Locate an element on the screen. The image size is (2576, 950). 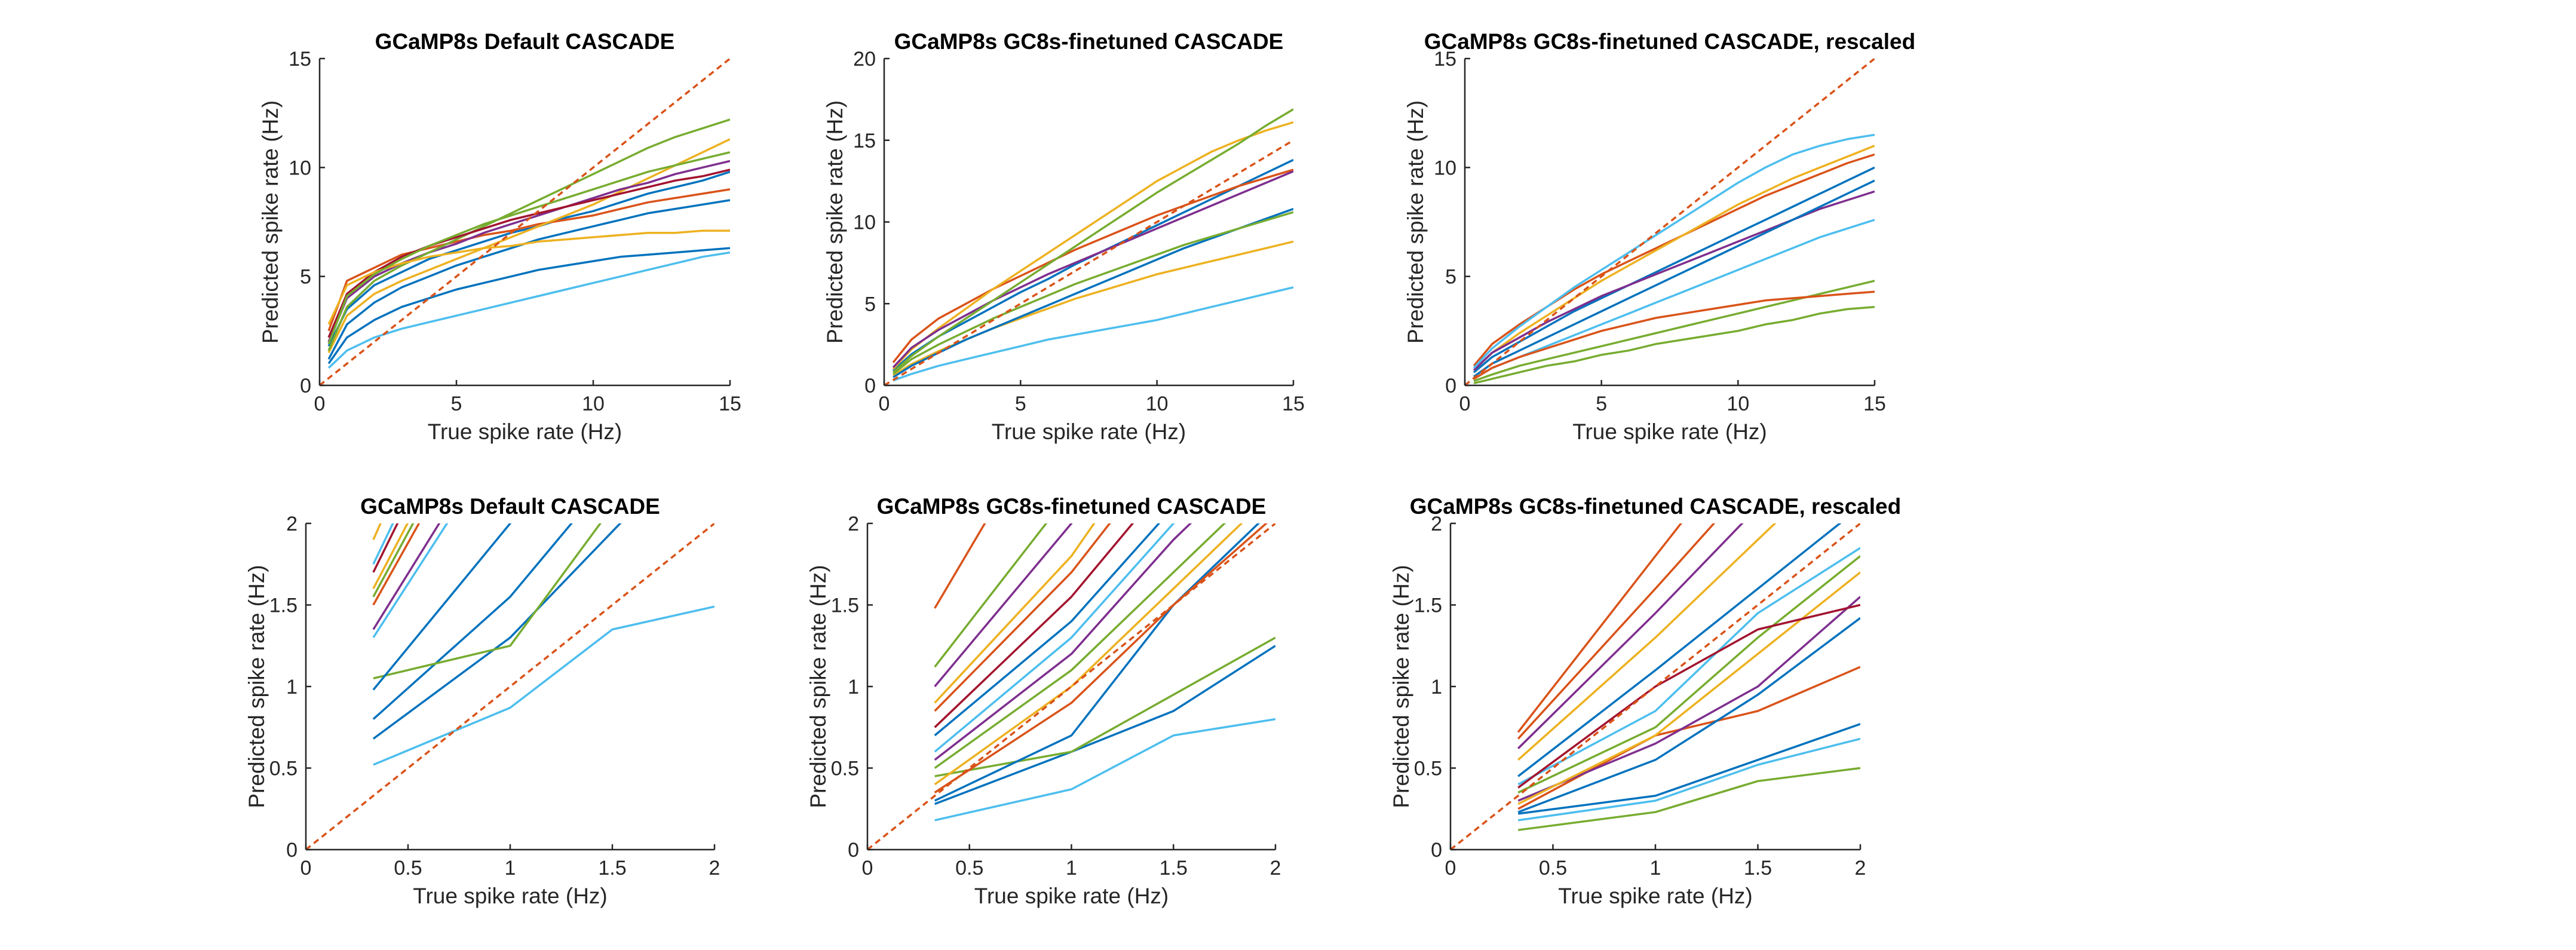
y-tick-label: 20 is located at coordinates (864, 60).